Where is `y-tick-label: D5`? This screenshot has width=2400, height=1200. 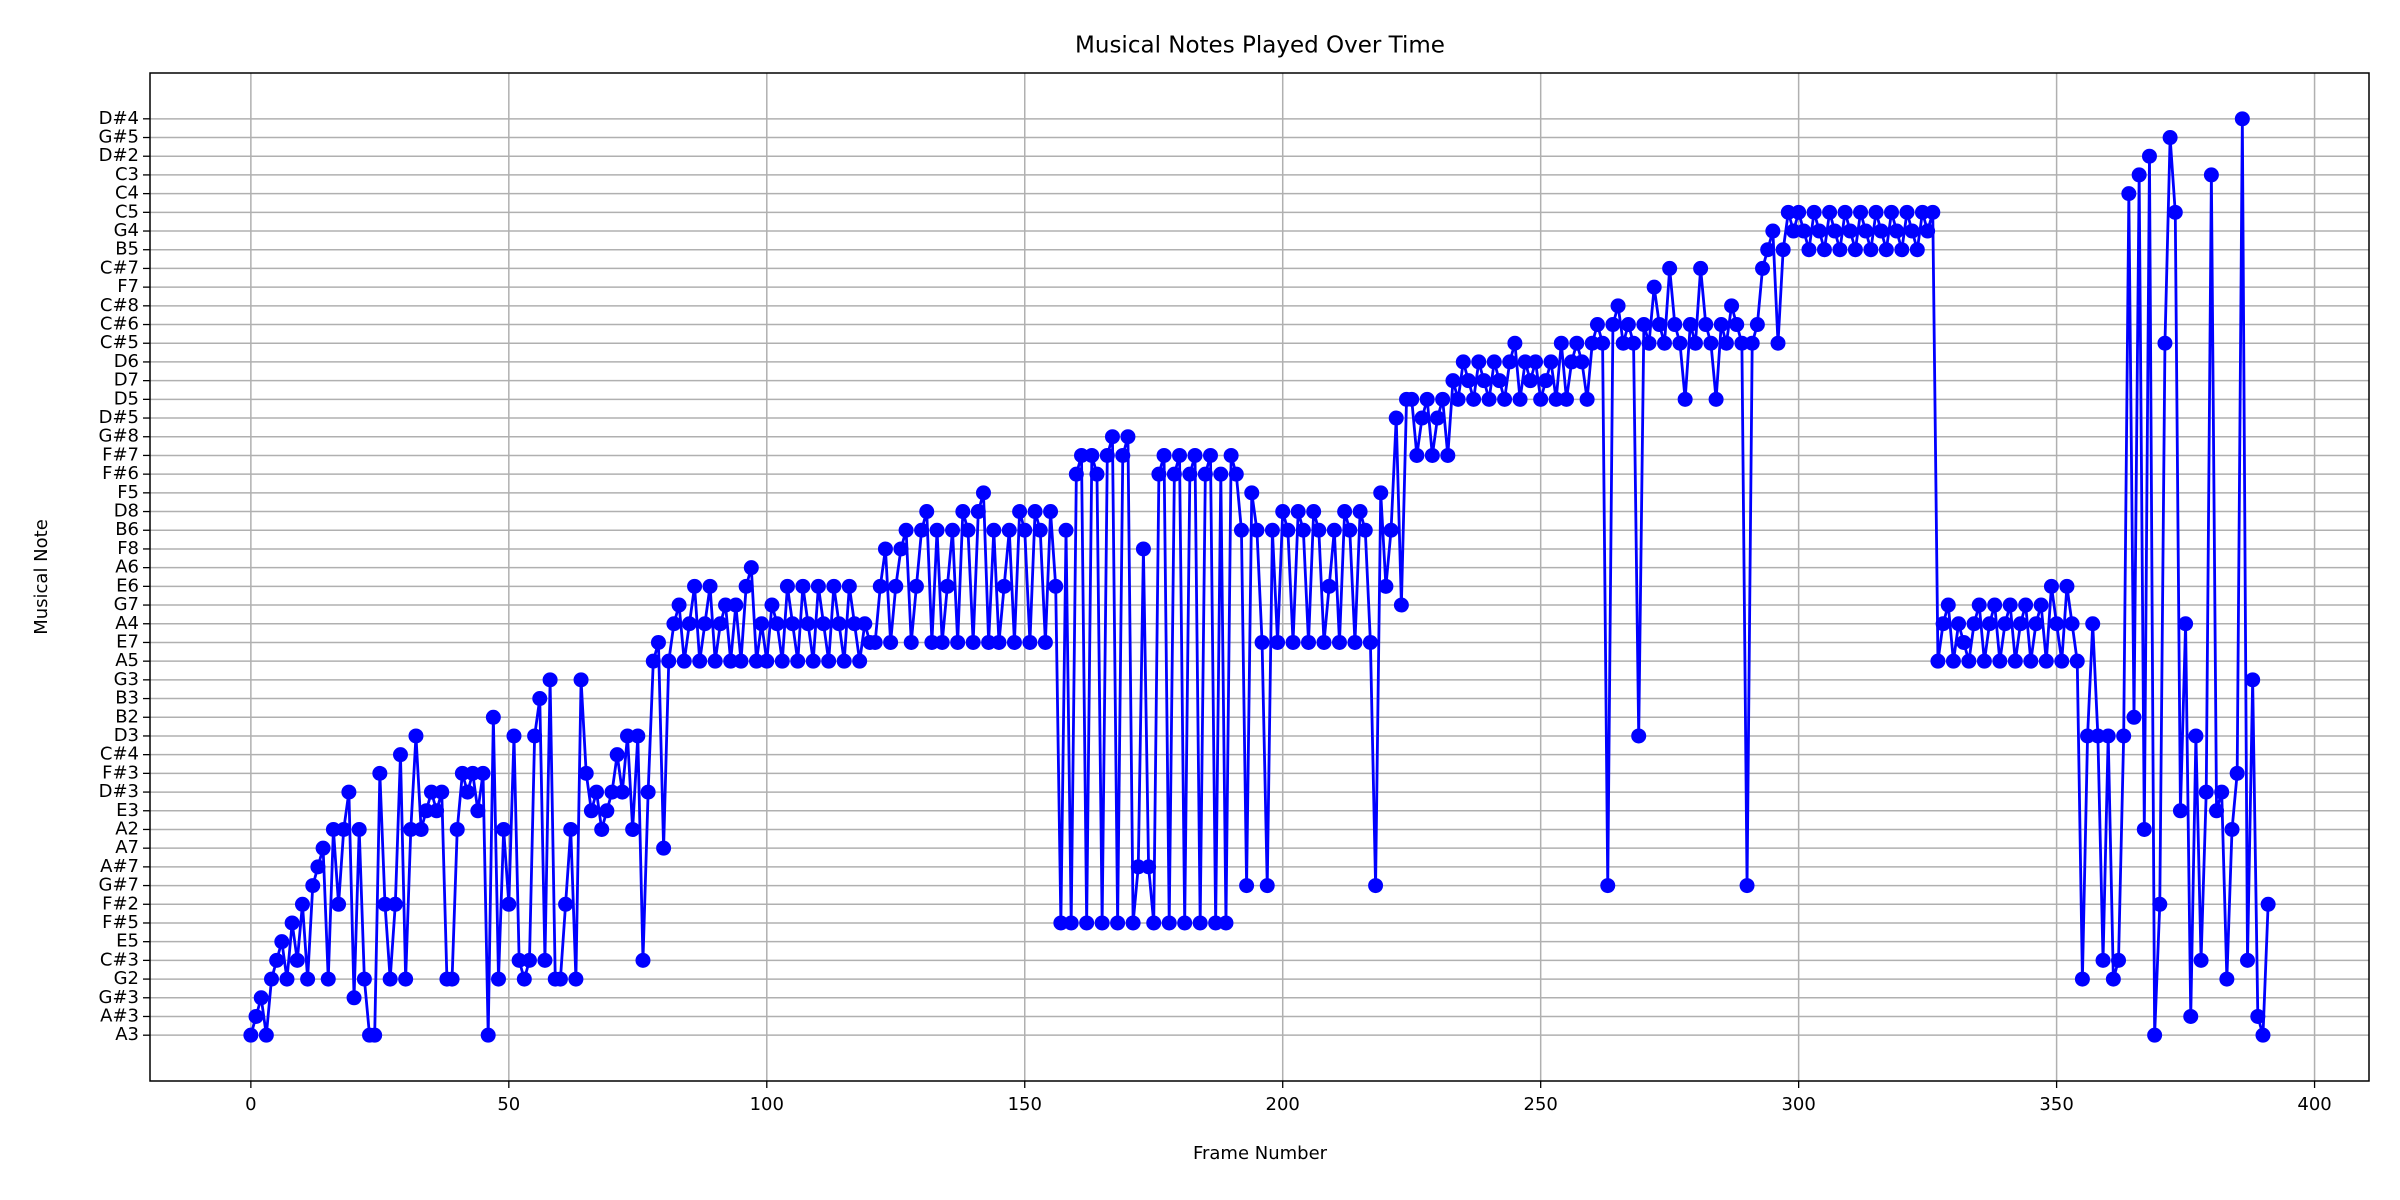
y-tick-label: D5 is located at coordinates (126, 398).